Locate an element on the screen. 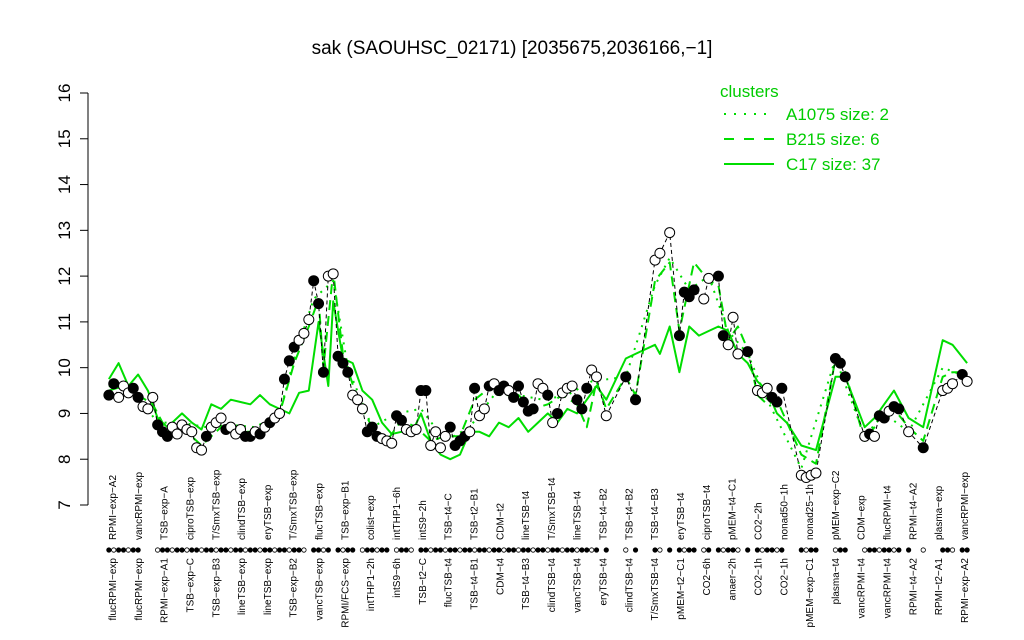 The width and height of the screenshot is (1024, 640). category-label: ciproTSB−exp is located at coordinates (191, 508).